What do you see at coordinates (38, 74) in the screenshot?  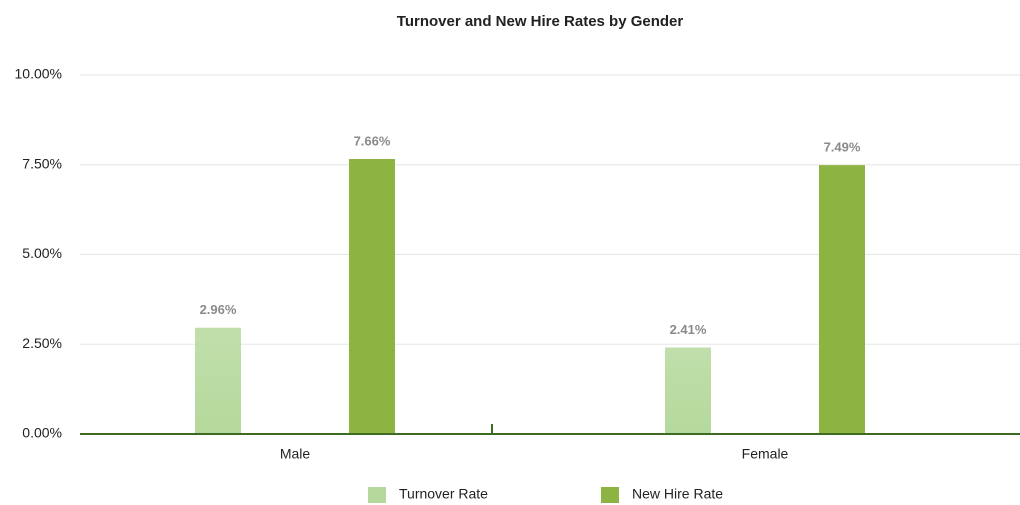 I see `y-tick-label: 10.00%` at bounding box center [38, 74].